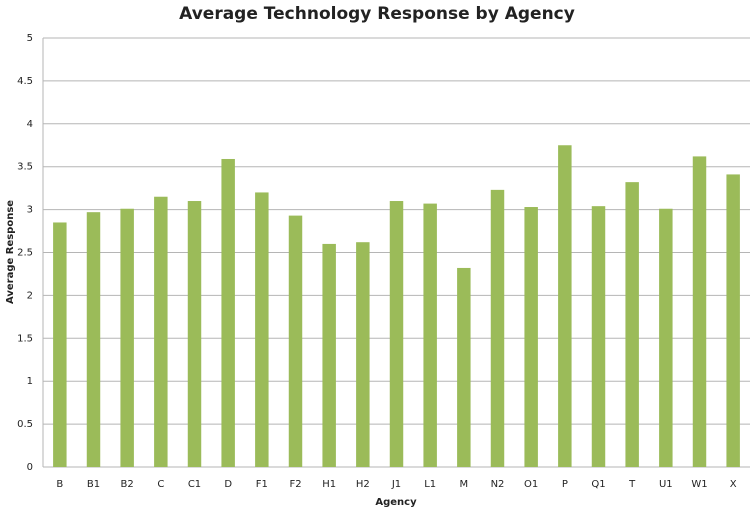  I want to click on y-tick-label: 4.5, so click(25, 81).